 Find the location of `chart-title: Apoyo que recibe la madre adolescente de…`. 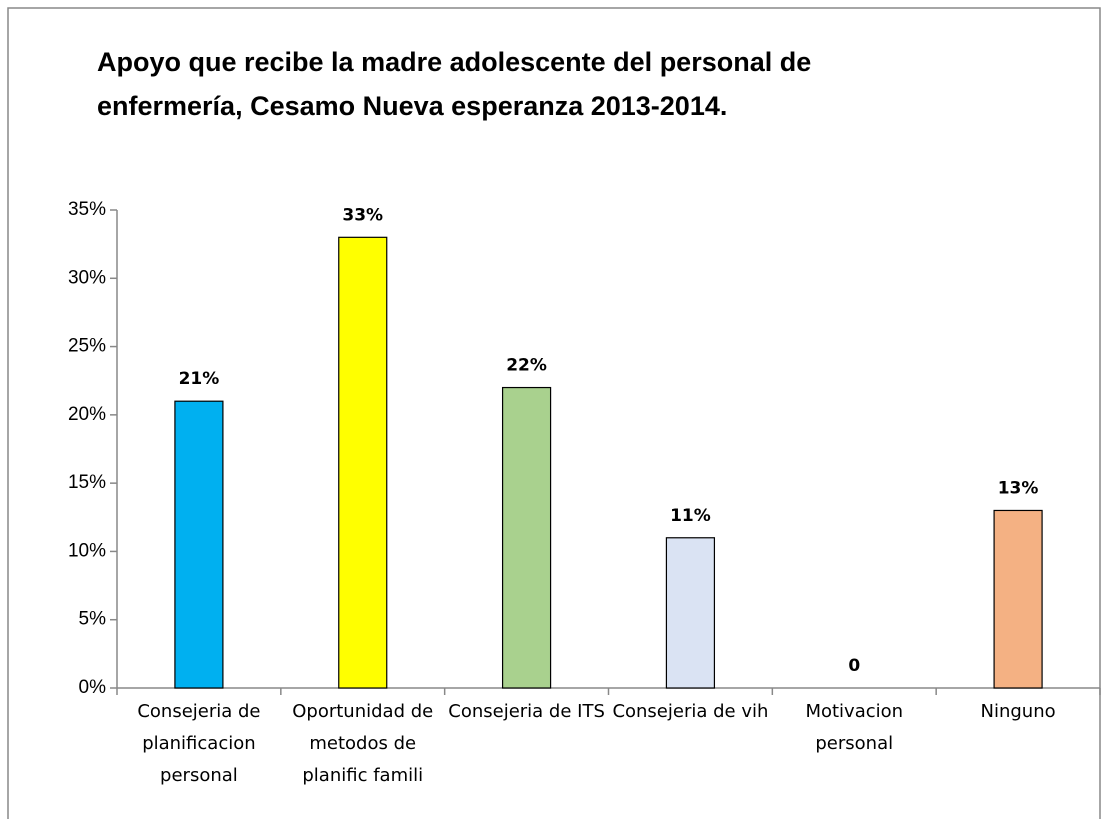

chart-title: Apoyo que recibe la madre adolescente de… is located at coordinates (454, 84).